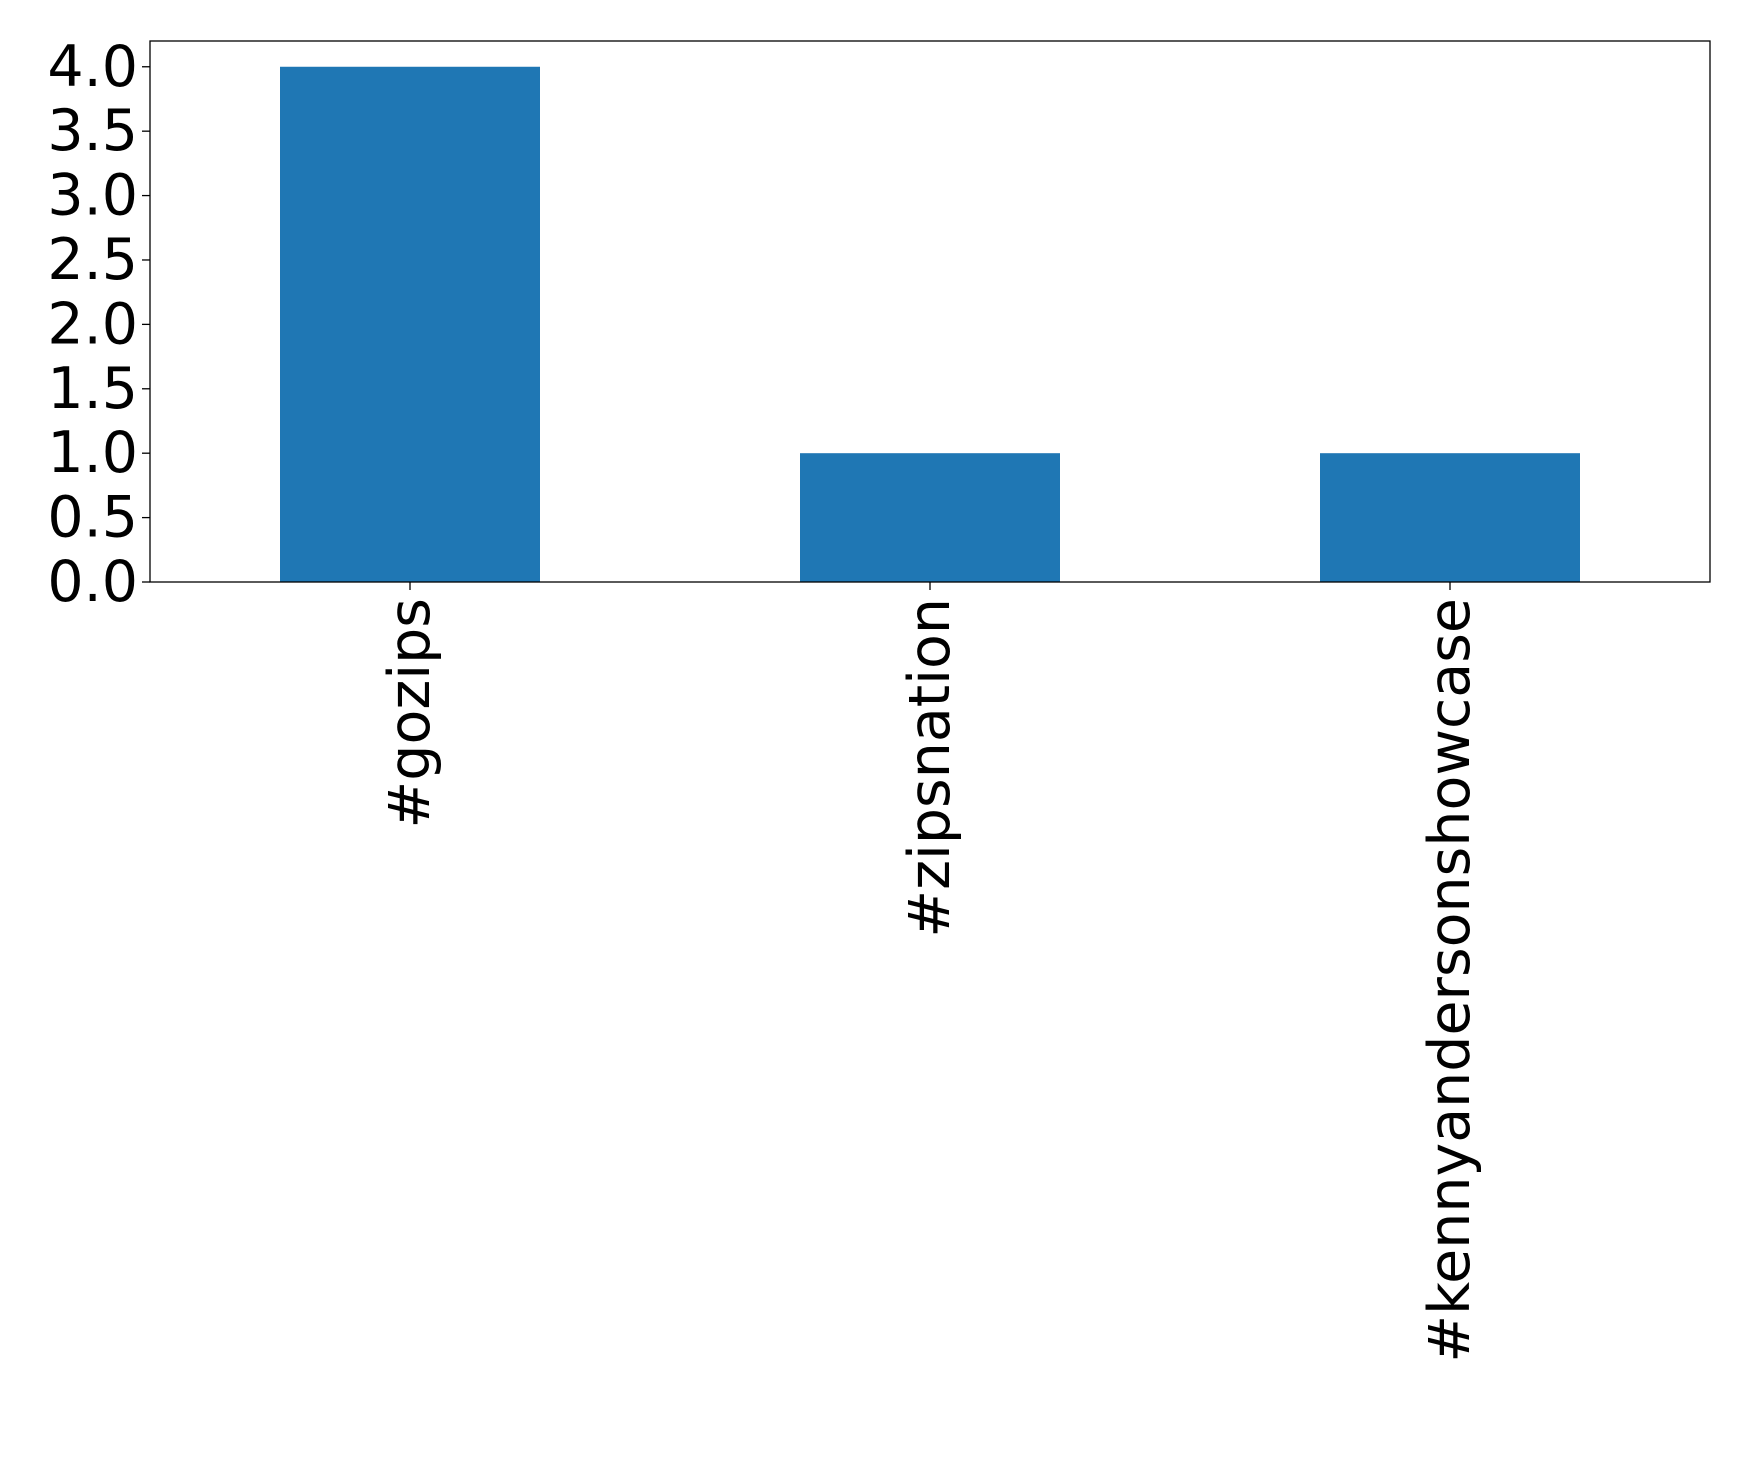 The image size is (1739, 1466). I want to click on y-tick-label-6: 3.0, so click(92, 196).